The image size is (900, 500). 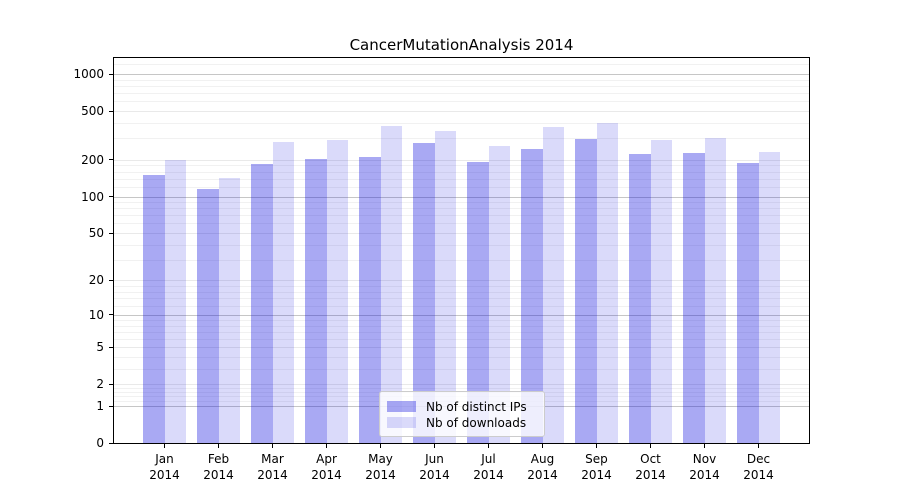 What do you see at coordinates (758, 467) in the screenshot?
I see `x-tick-label-dec: Dec 2014` at bounding box center [758, 467].